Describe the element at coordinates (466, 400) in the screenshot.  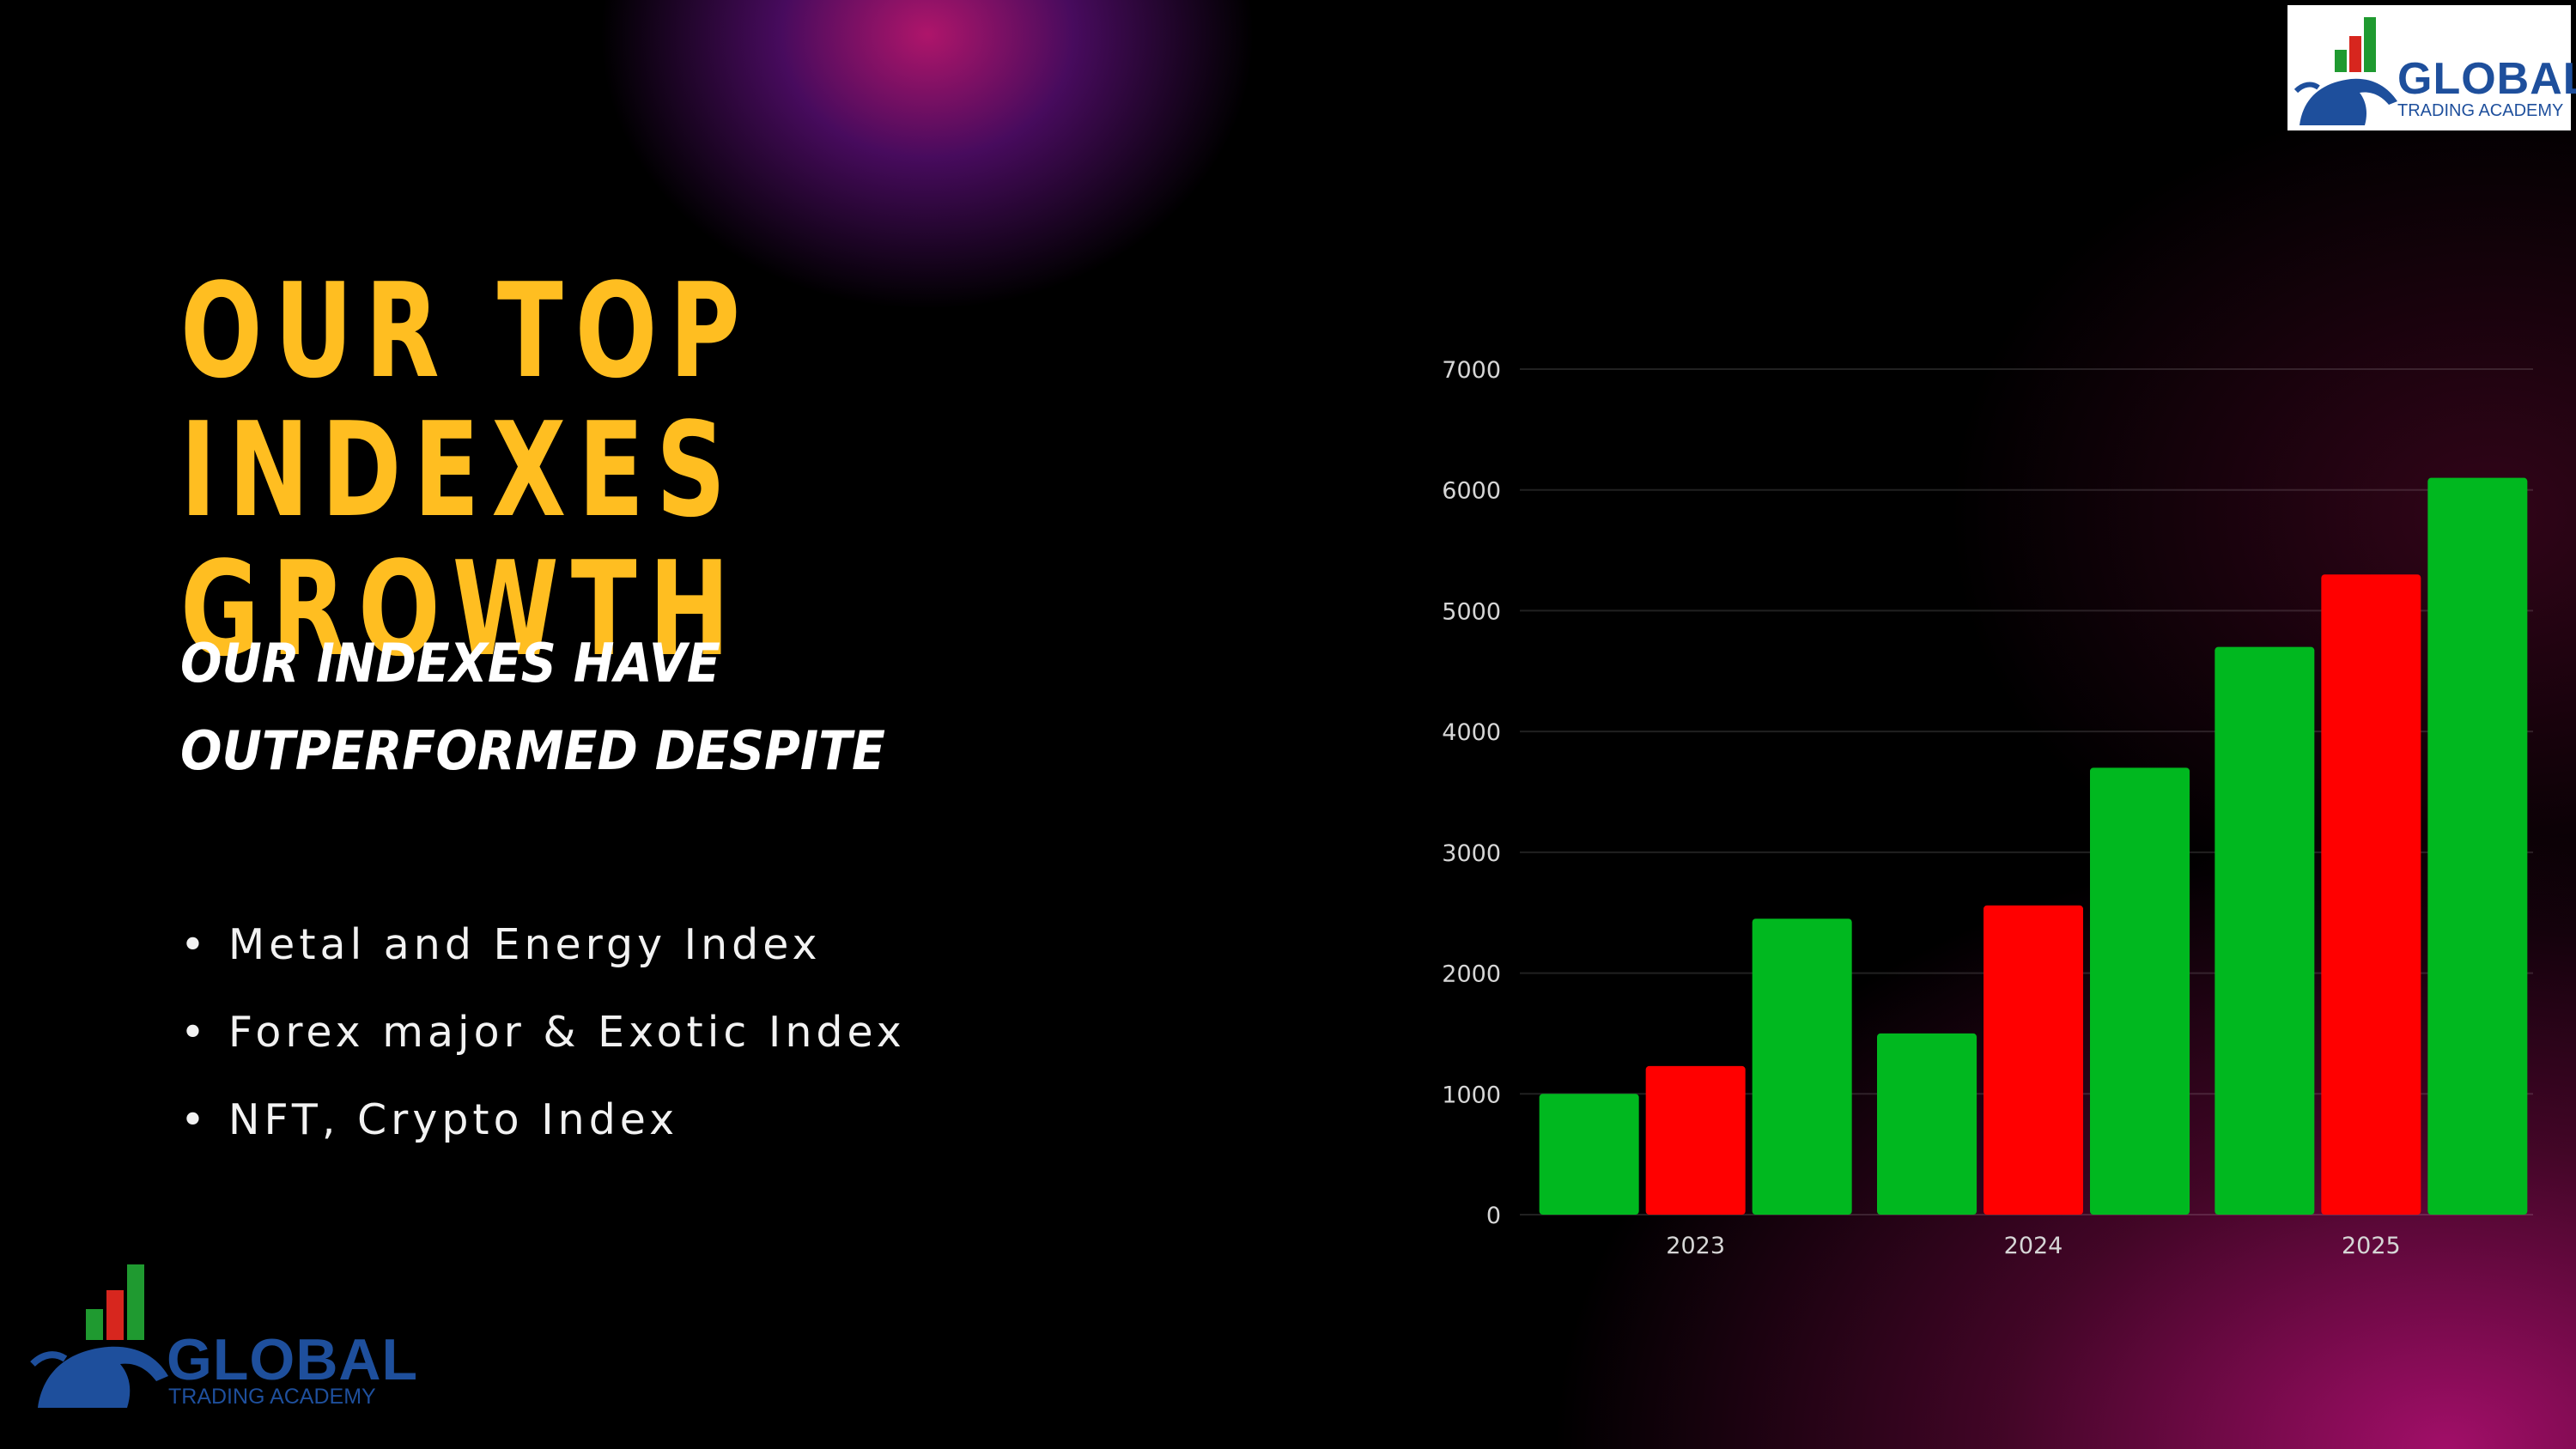
I see `title-line-1: OUR TOP INDEXES` at that location.